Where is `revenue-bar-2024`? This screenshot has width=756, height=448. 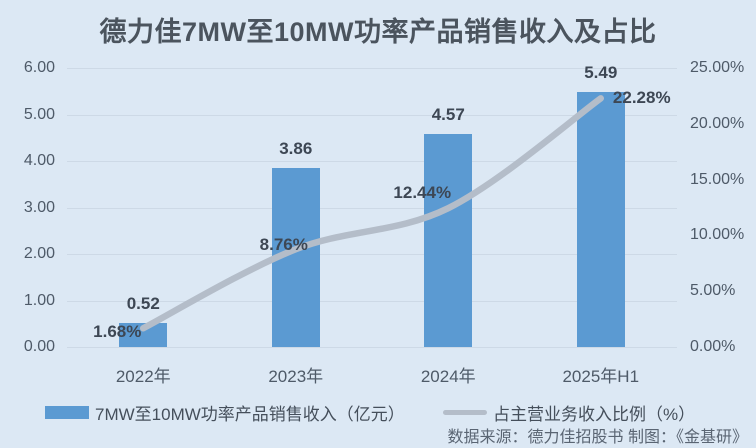
revenue-bar-2024 is located at coordinates (448, 240).